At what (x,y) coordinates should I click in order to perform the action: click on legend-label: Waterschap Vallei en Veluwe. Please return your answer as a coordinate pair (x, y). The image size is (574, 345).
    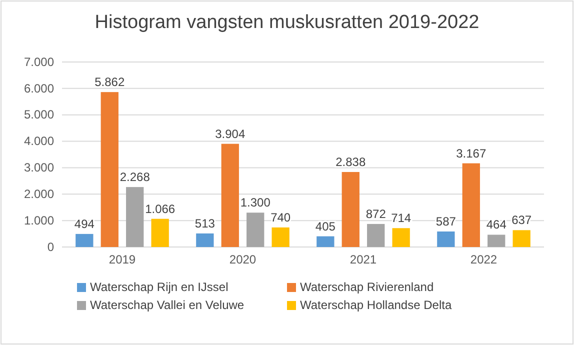
    Looking at the image, I should click on (167, 305).